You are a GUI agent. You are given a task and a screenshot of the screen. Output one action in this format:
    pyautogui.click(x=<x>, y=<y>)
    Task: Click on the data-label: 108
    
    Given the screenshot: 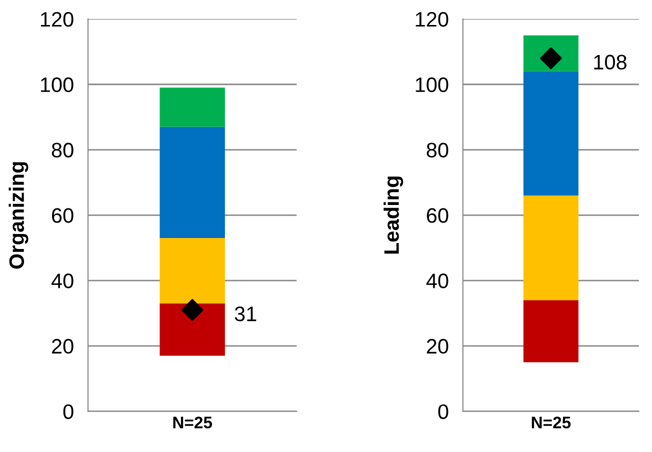 What is the action you would take?
    pyautogui.click(x=610, y=62)
    